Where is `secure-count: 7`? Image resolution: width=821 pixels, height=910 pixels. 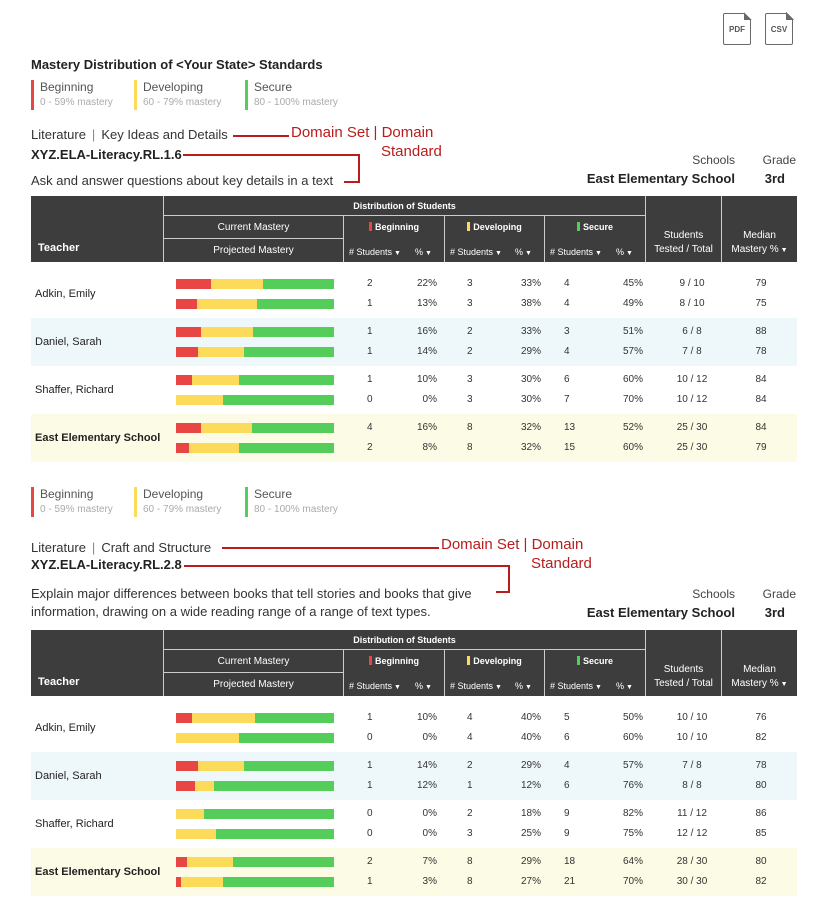
secure-count: 7 is located at coordinates (567, 399).